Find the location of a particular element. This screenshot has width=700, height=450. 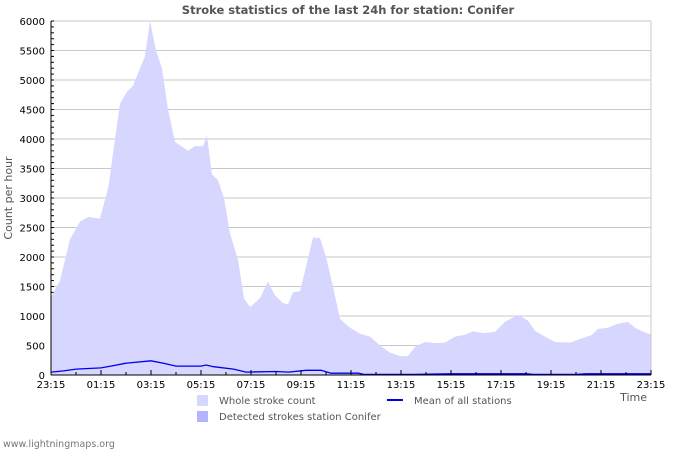

x-tick-label: 13:15 is located at coordinates (401, 385).